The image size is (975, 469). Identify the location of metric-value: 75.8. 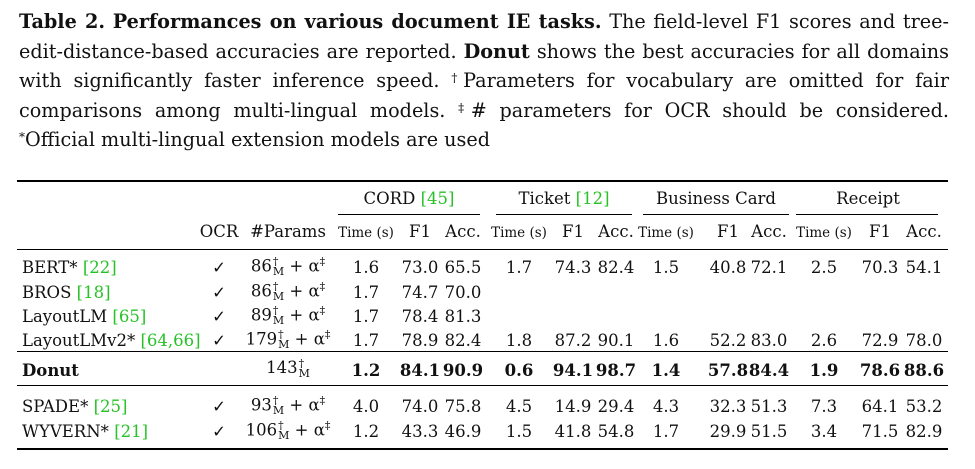
(463, 406).